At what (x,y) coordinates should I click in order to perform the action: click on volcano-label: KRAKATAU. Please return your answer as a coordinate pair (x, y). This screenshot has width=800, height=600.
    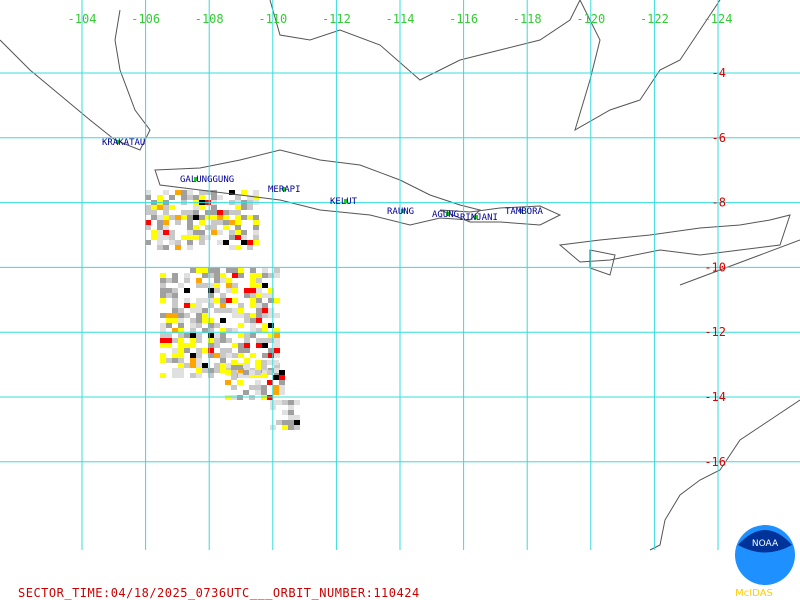
    Looking at the image, I should click on (123, 143).